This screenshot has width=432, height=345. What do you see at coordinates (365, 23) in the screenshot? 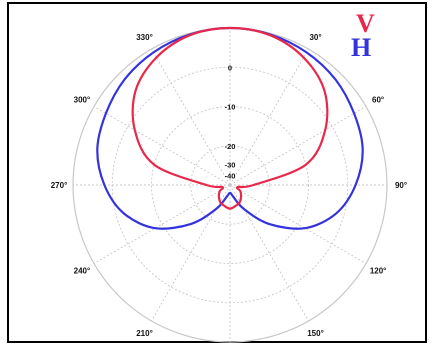
I see `legend-v-label: V` at bounding box center [365, 23].